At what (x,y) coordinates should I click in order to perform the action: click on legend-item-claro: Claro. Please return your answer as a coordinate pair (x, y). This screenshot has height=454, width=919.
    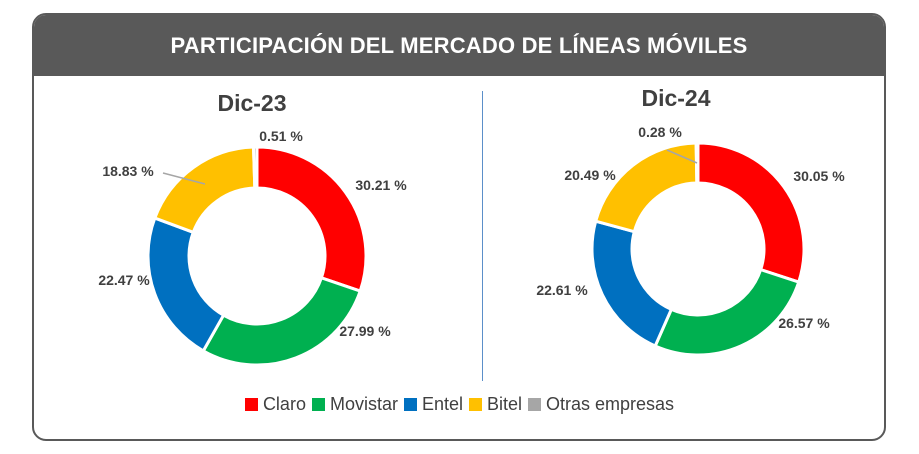
    Looking at the image, I should click on (275, 404).